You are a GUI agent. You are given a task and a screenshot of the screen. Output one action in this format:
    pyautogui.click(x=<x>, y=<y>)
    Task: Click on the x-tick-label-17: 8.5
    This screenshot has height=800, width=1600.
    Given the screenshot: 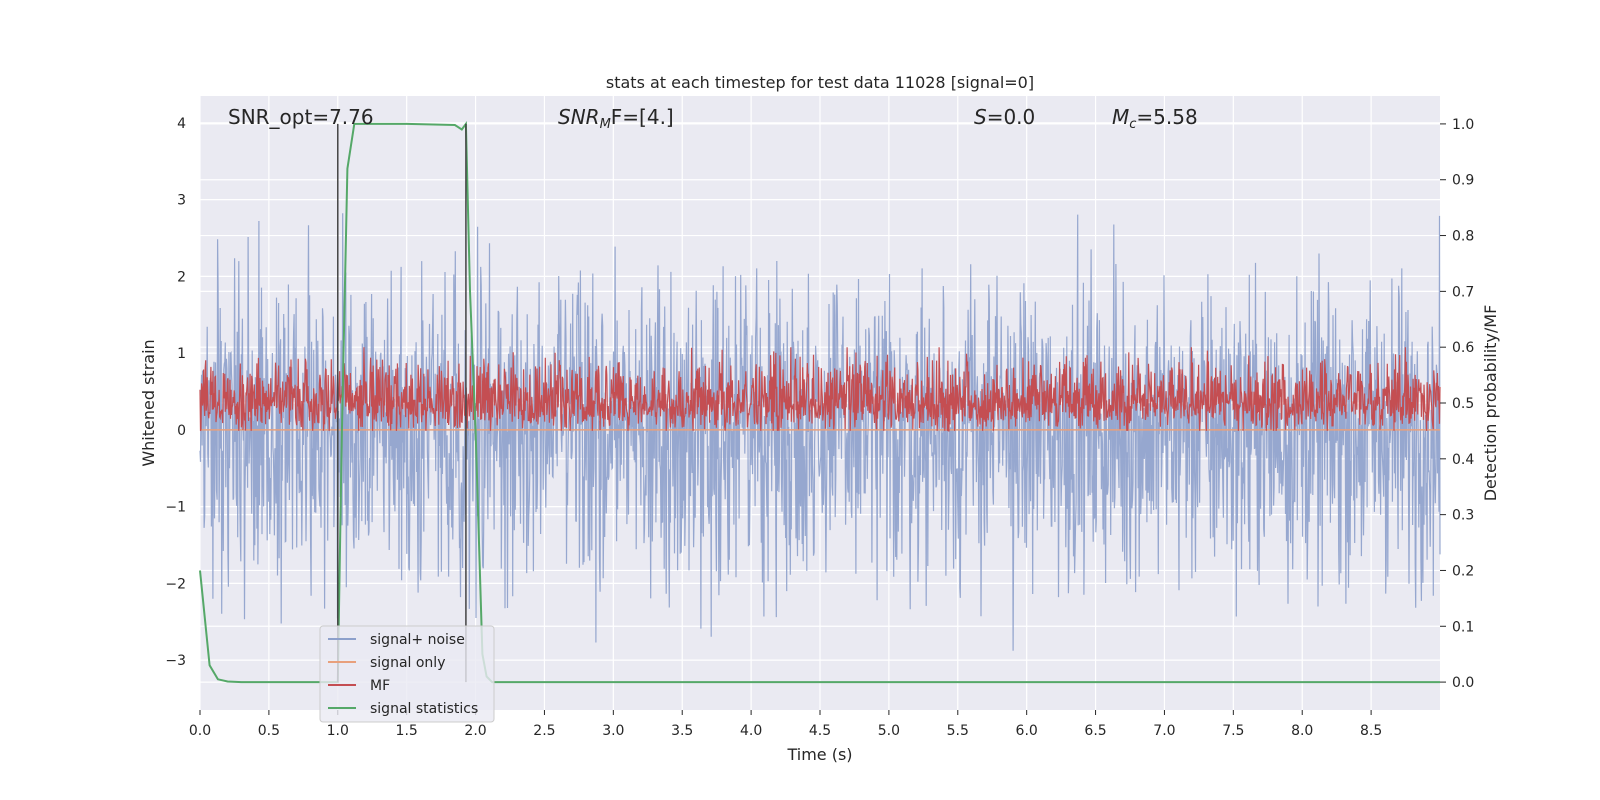 What is the action you would take?
    pyautogui.click(x=1371, y=731)
    